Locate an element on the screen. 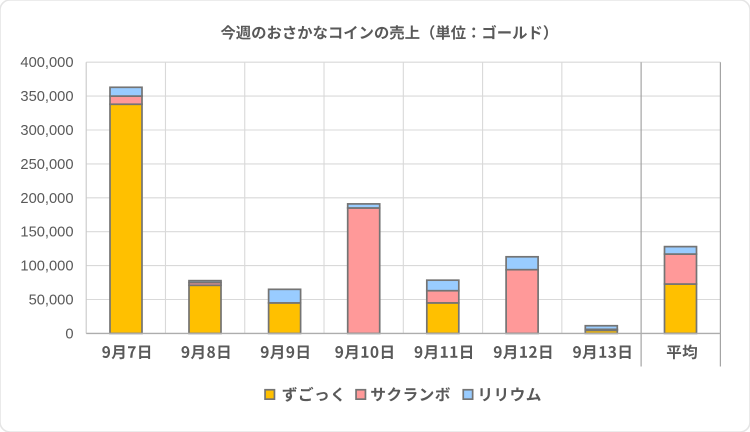 The height and width of the screenshot is (432, 750). svg-text: 0 is located at coordinates (69, 334).